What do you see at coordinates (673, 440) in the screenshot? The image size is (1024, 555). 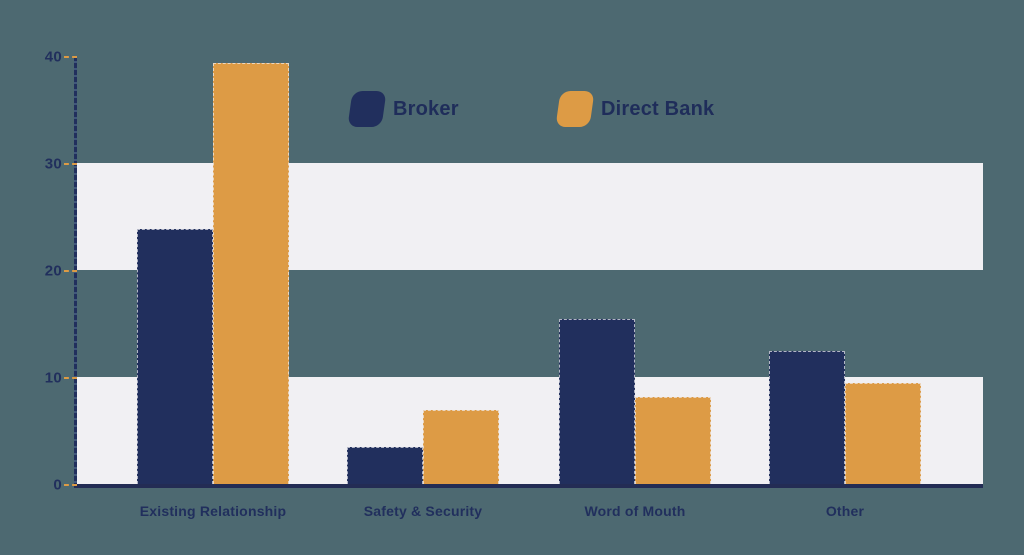 I see `bar-direct-bank-word-of-mouth` at bounding box center [673, 440].